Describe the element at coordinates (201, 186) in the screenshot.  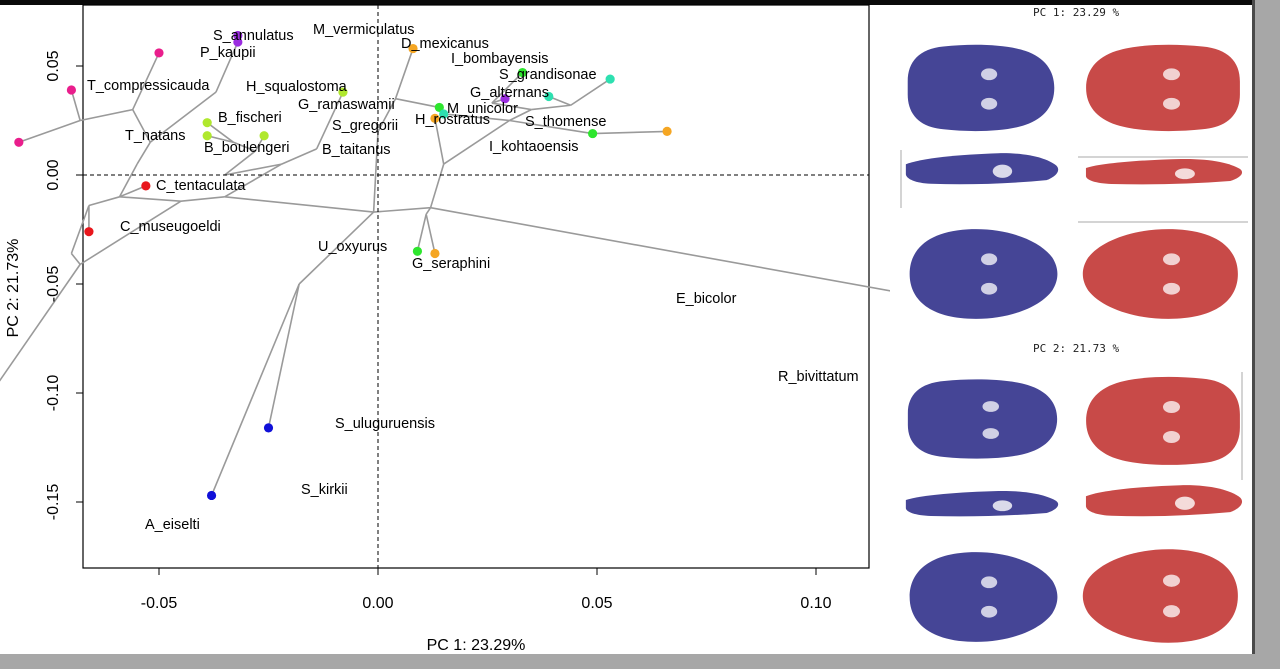
I see `point-label: C_tentaculata` at that location.